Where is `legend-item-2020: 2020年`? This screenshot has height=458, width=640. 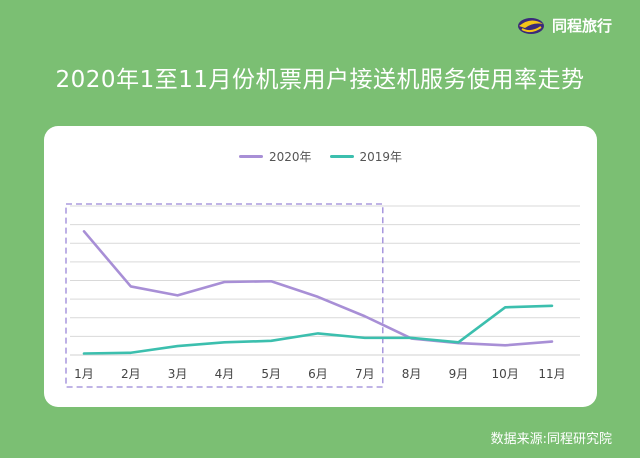
legend-item-2020: 2020年 is located at coordinates (275, 156).